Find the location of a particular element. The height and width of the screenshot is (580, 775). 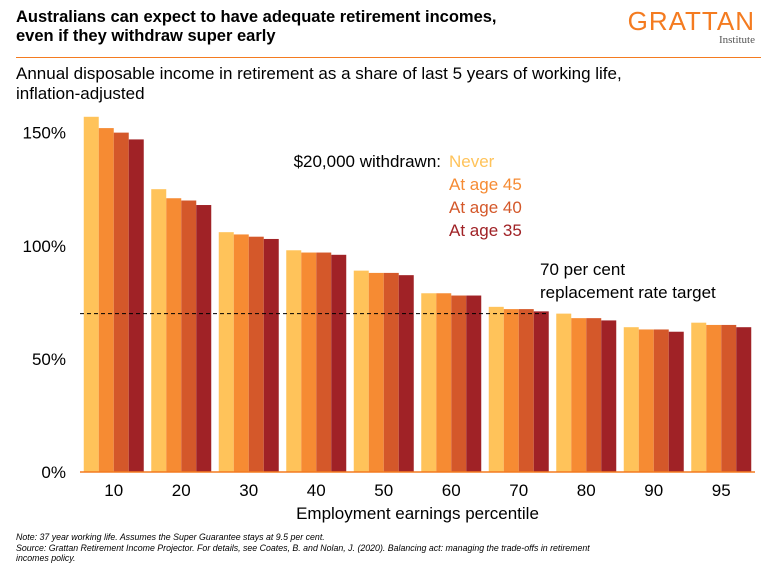

bar-never-p90 is located at coordinates (631, 399).